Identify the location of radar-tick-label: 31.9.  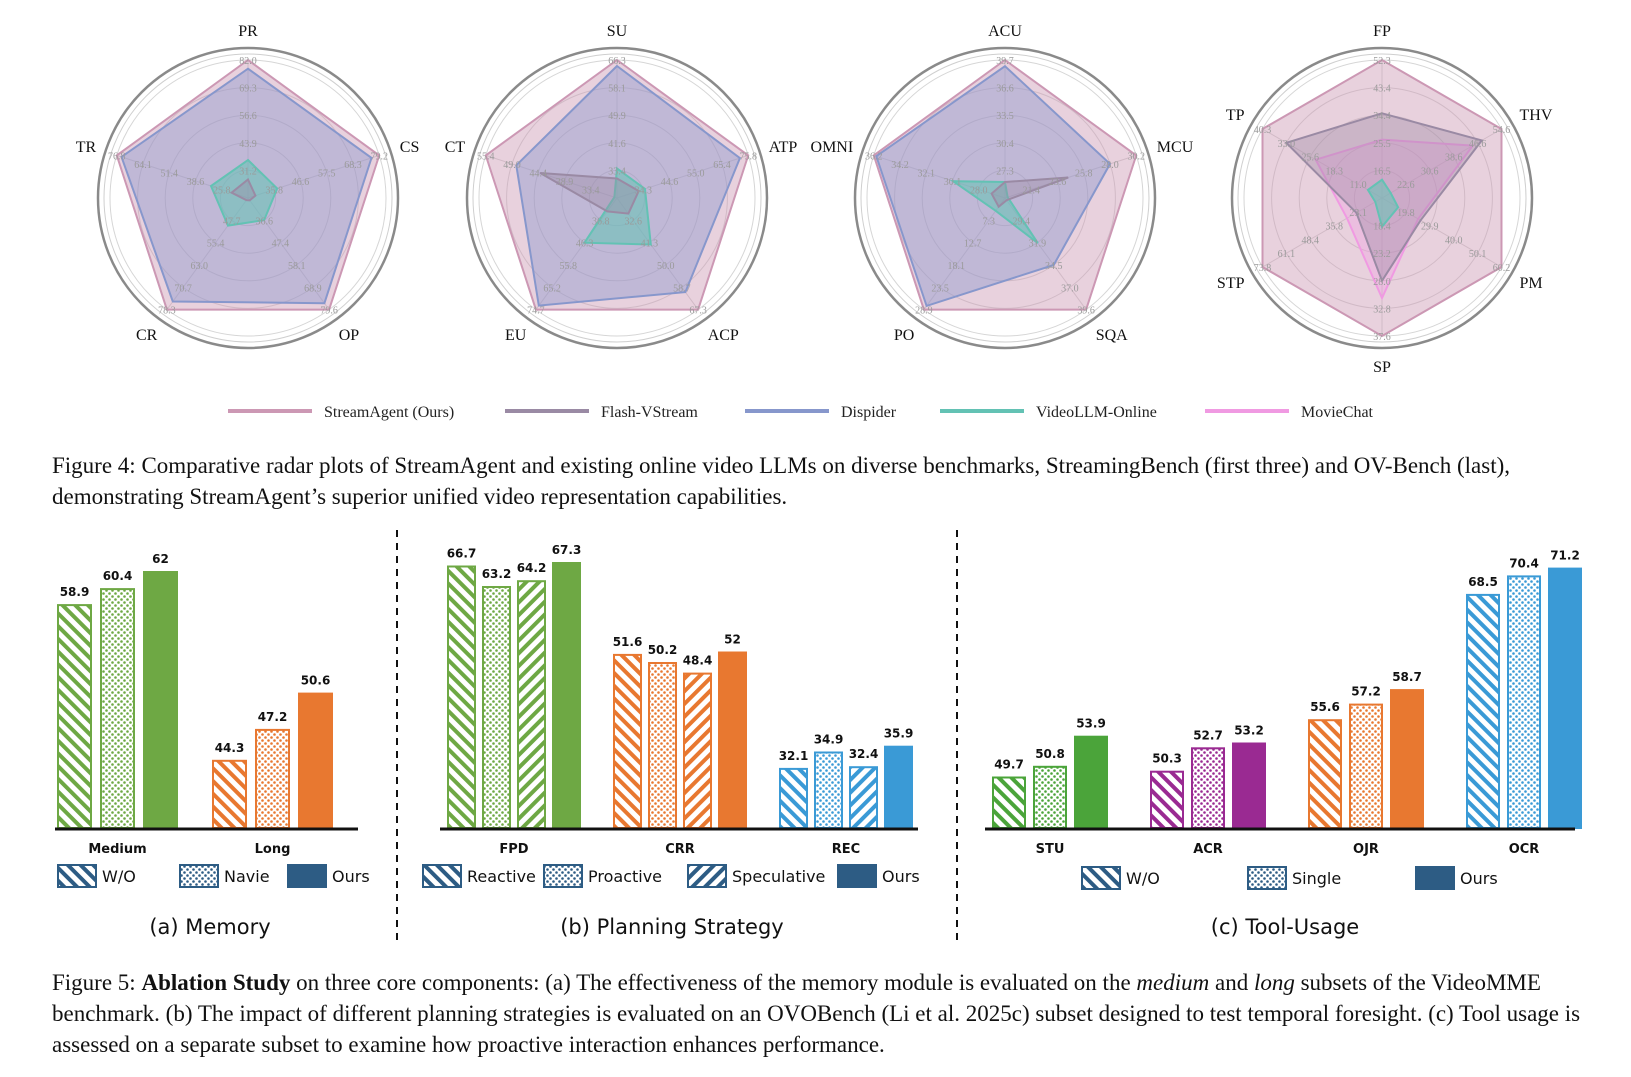
(1038, 244).